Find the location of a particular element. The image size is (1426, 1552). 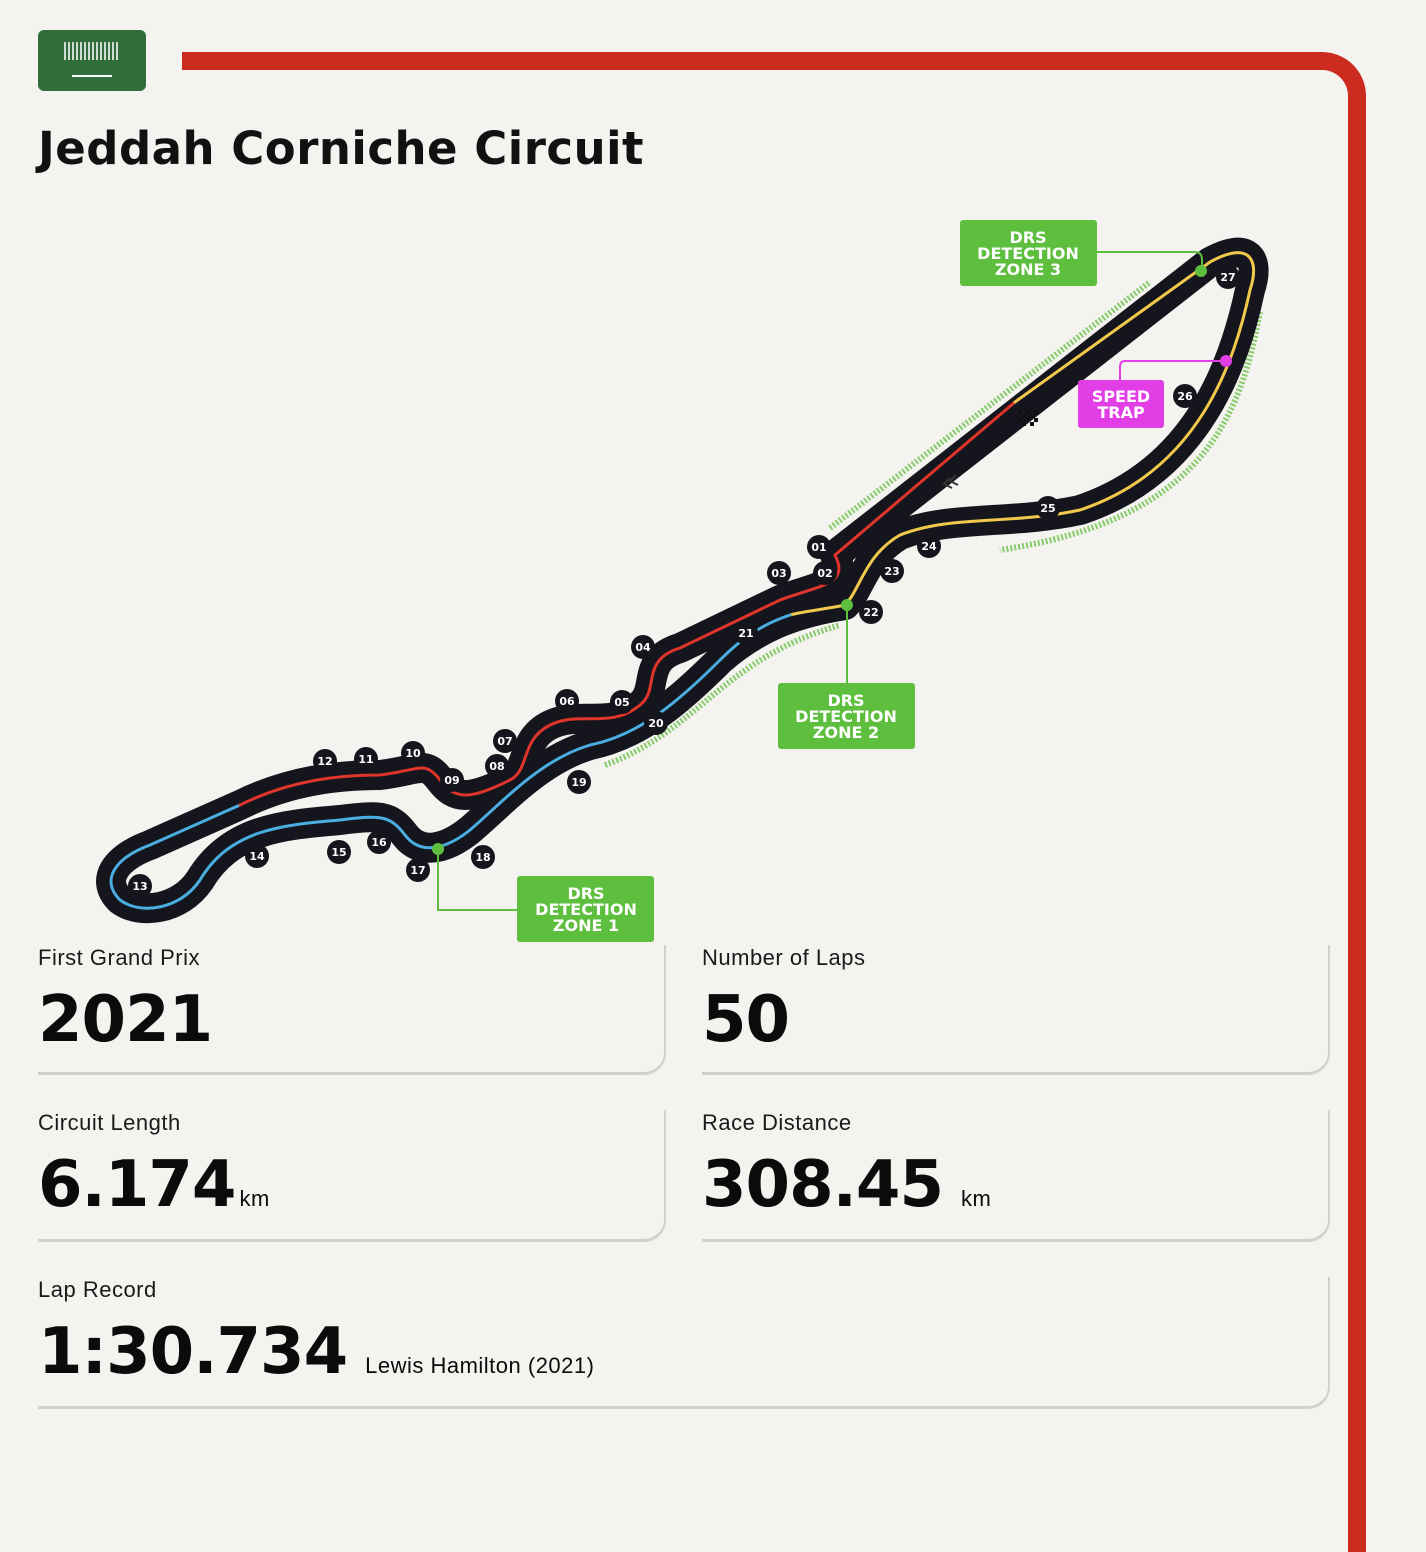

svg-text: SPEED is located at coordinates (1121, 396).